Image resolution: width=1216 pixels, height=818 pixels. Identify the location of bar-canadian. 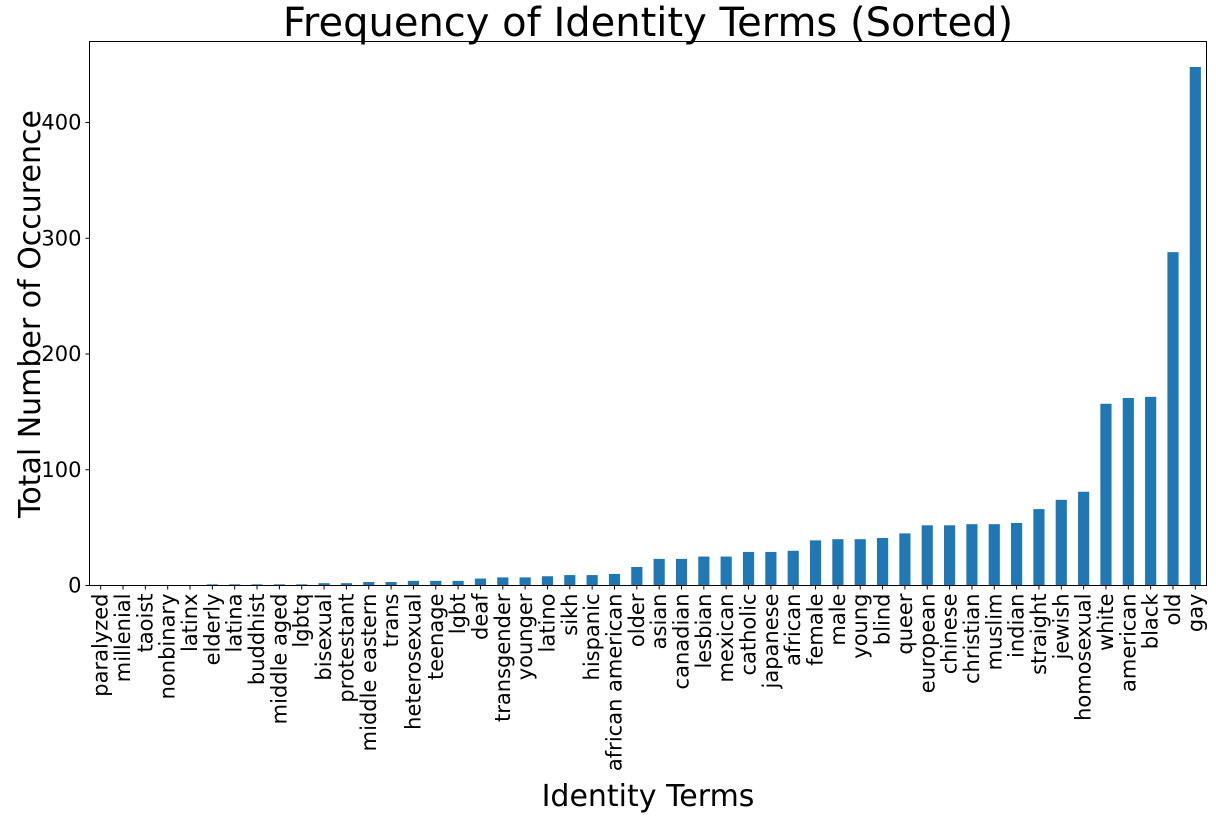
(681, 572).